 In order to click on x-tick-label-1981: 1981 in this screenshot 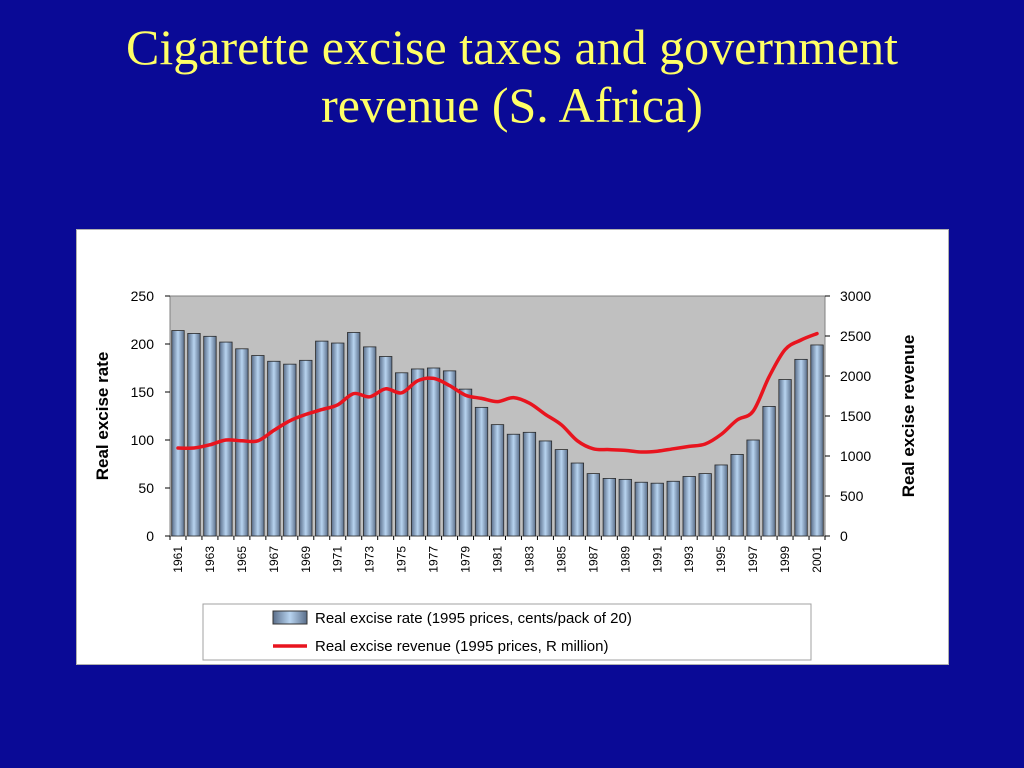, I will do `click(498, 559)`.